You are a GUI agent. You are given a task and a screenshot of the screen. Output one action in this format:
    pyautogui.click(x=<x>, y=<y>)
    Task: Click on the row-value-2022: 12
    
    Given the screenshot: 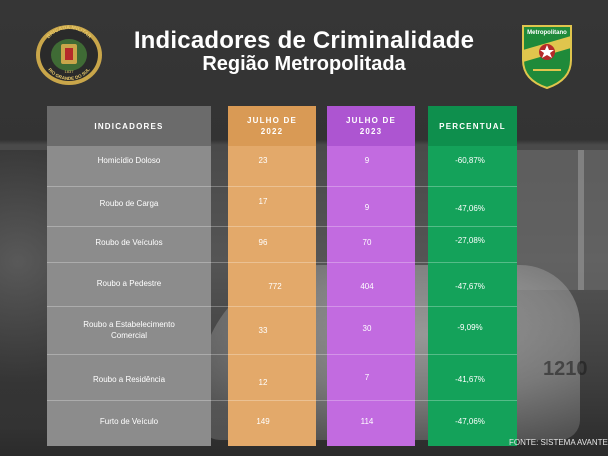 What is the action you would take?
    pyautogui.click(x=263, y=382)
    